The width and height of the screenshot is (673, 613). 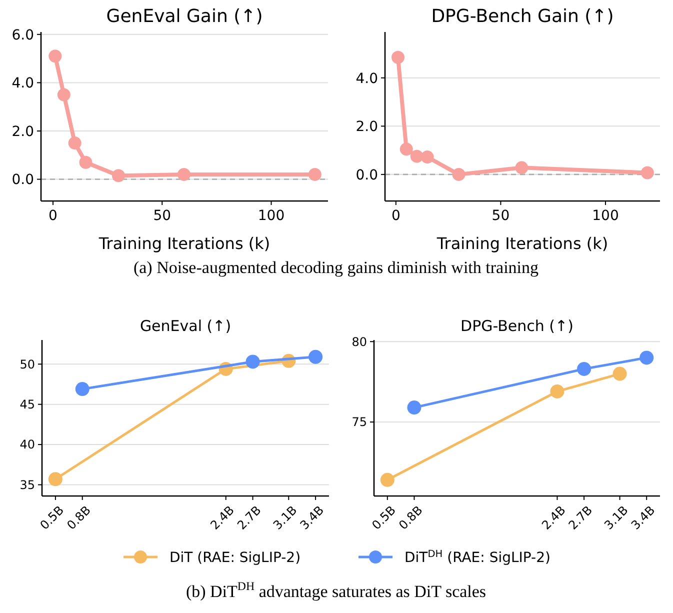 I want to click on y-tick-label: 45, so click(x=27, y=405).